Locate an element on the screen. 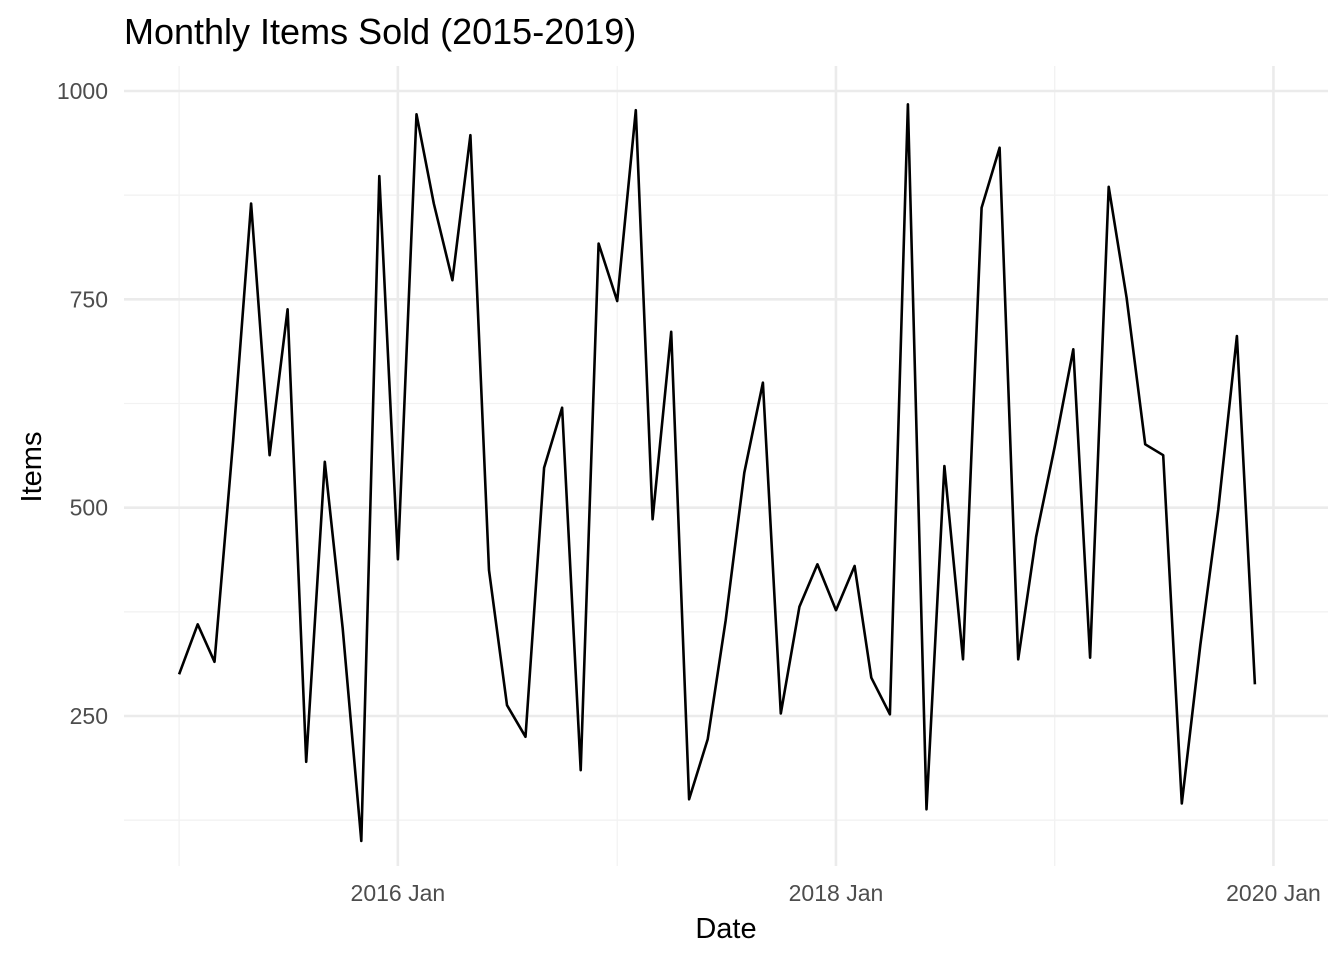 The width and height of the screenshot is (1344, 960). y-axis-ticks: 250 500 750 1000 is located at coordinates (82, 403).